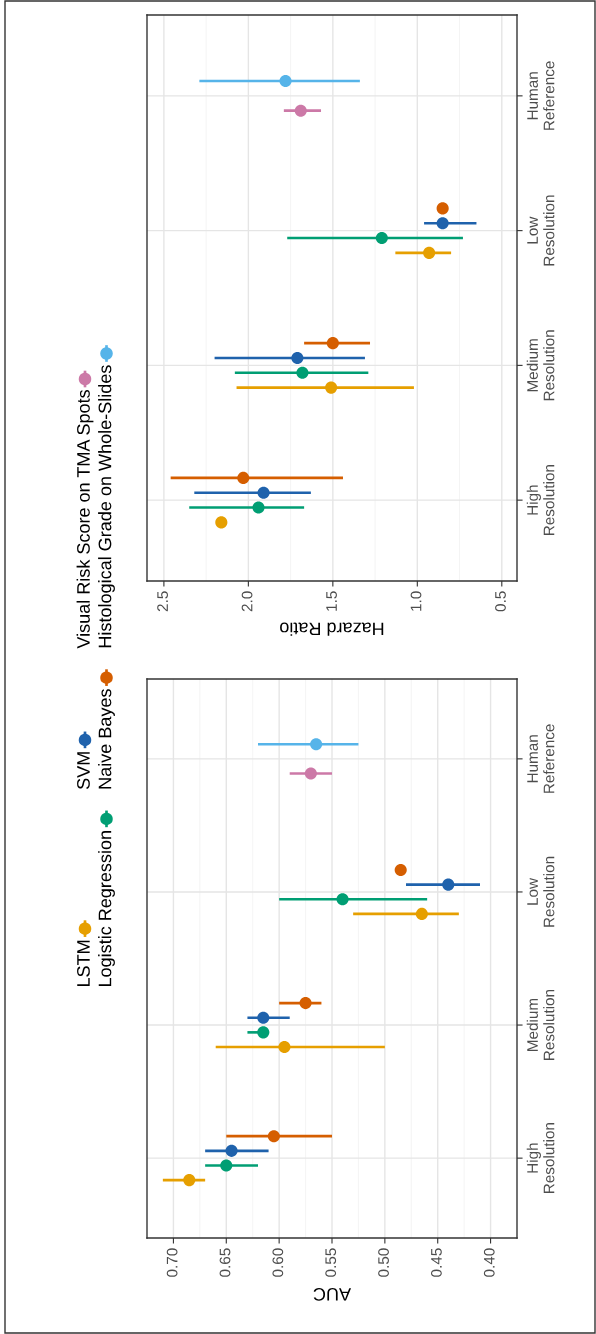 This screenshot has height=1334, width=596. I want to click on legend-label: Naive Bayes, so click(106, 739).